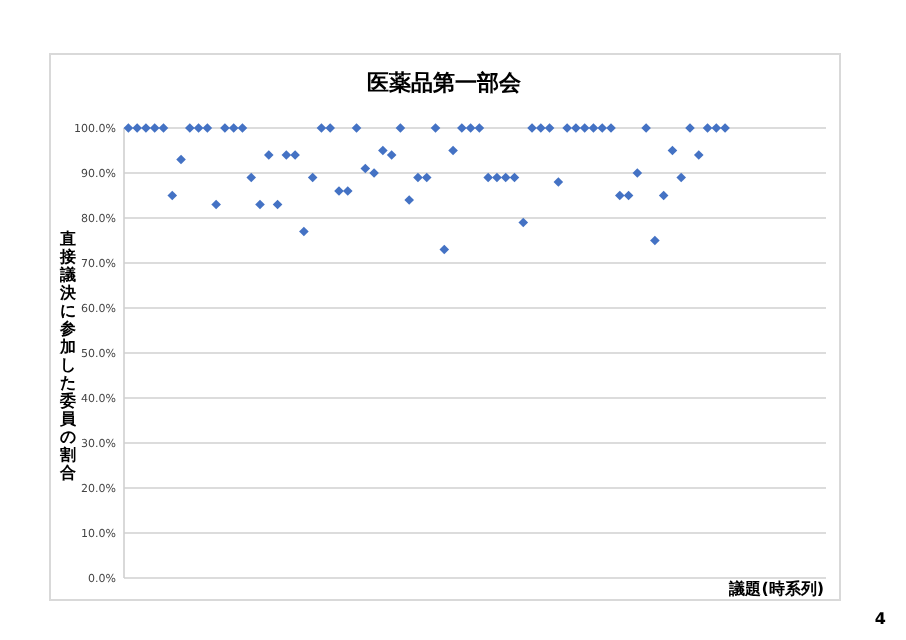 The height and width of the screenshot is (640, 906). What do you see at coordinates (68, 356) in the screenshot?
I see `text: 直接議決に参加した委員の割合` at bounding box center [68, 356].